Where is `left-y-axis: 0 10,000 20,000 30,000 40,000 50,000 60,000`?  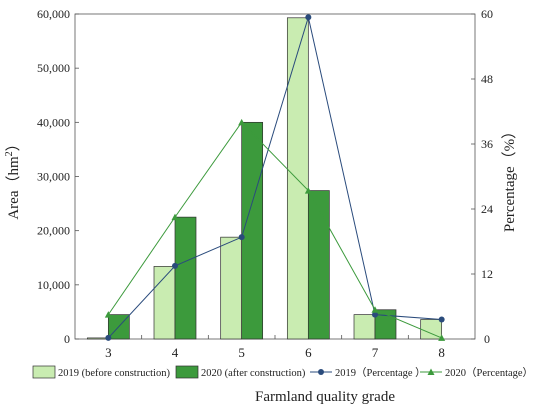 left-y-axis: 0 10,000 20,000 30,000 40,000 50,000 60,000 is located at coordinates (58, 176).